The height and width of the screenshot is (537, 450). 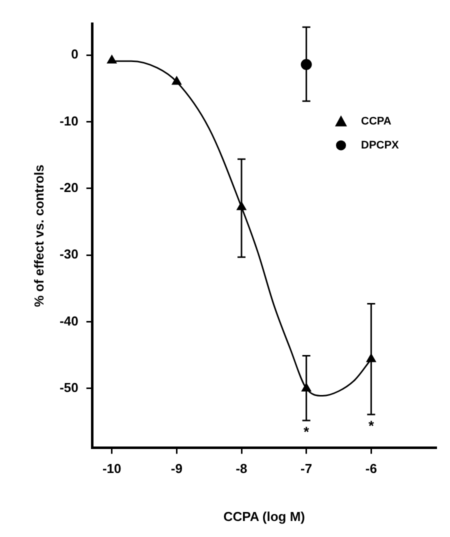 I want to click on legend-label: DPCPX, so click(x=380, y=145).